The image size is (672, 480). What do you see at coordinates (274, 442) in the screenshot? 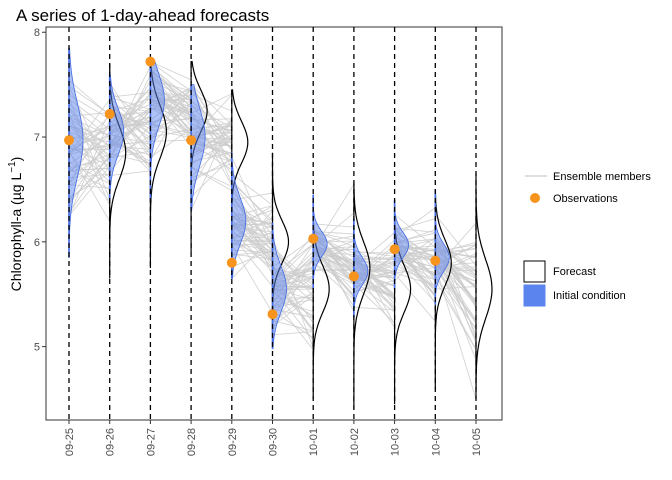
I see `x-tick-label: 09-30` at bounding box center [274, 442].